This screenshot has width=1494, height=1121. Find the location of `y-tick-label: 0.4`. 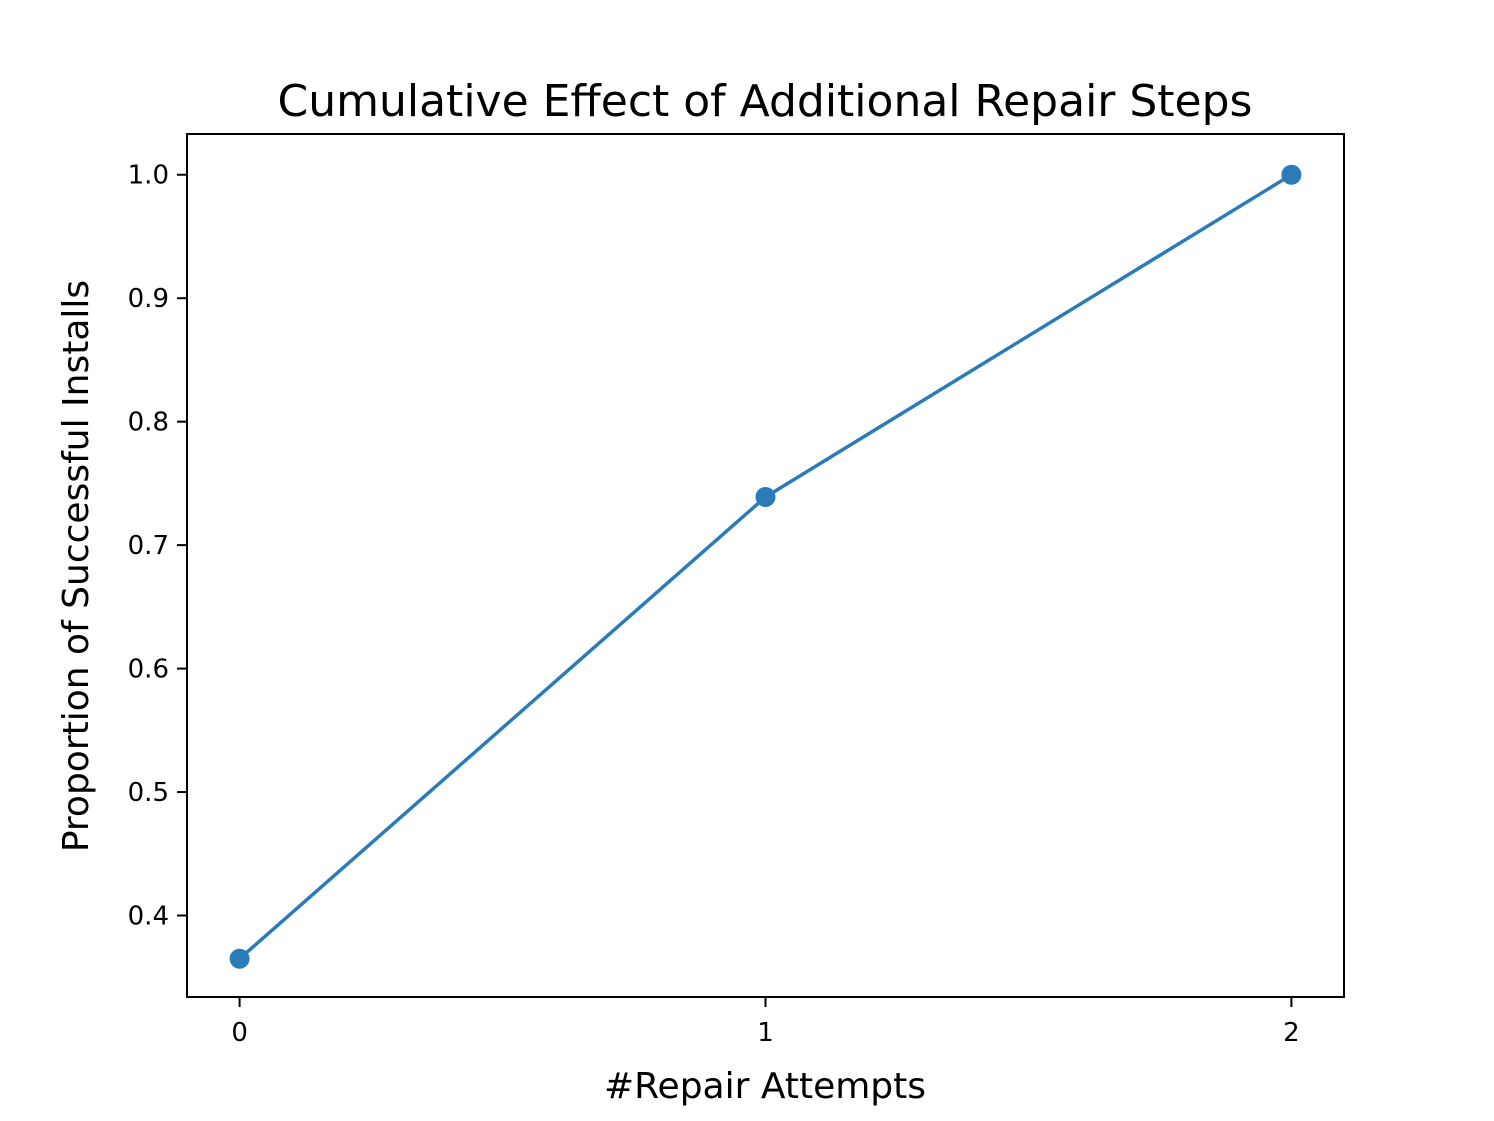

y-tick-label: 0.4 is located at coordinates (148, 917).